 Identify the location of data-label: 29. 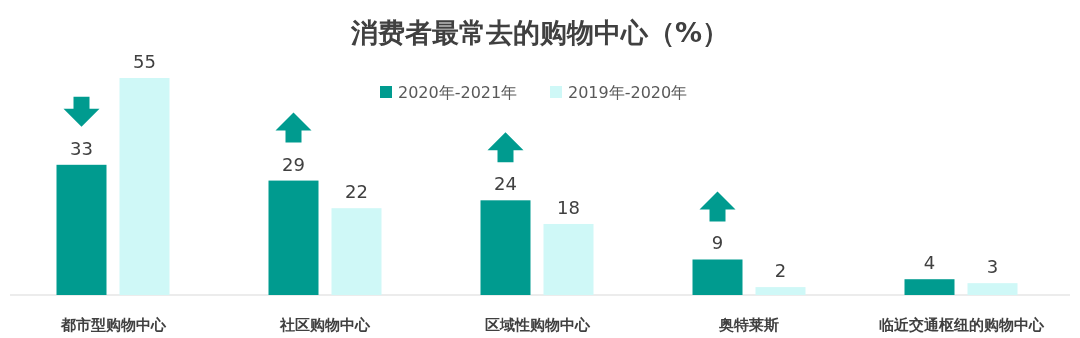
(293, 164).